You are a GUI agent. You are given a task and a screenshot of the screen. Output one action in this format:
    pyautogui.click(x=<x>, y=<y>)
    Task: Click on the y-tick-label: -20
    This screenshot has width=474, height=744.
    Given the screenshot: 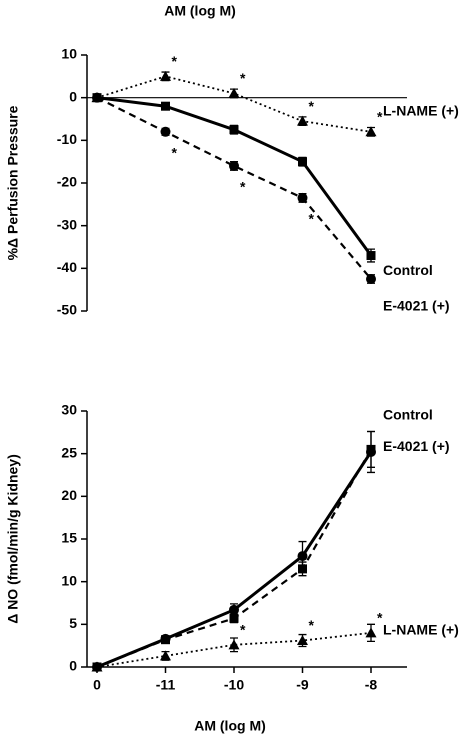 What is the action you would take?
    pyautogui.click(x=67, y=182)
    